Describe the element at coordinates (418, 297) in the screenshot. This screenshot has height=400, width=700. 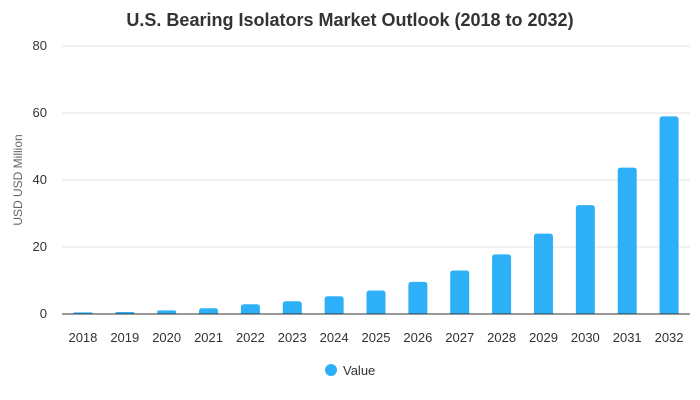
I see `bar-2026` at that location.